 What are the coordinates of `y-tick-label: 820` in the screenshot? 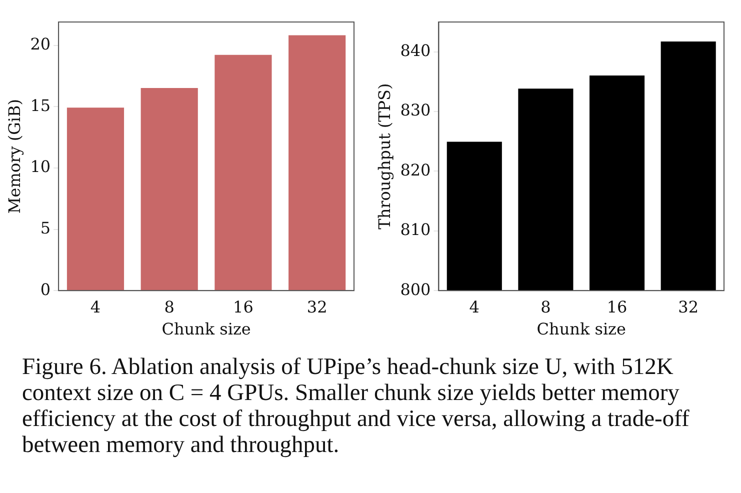 It's located at (415, 170).